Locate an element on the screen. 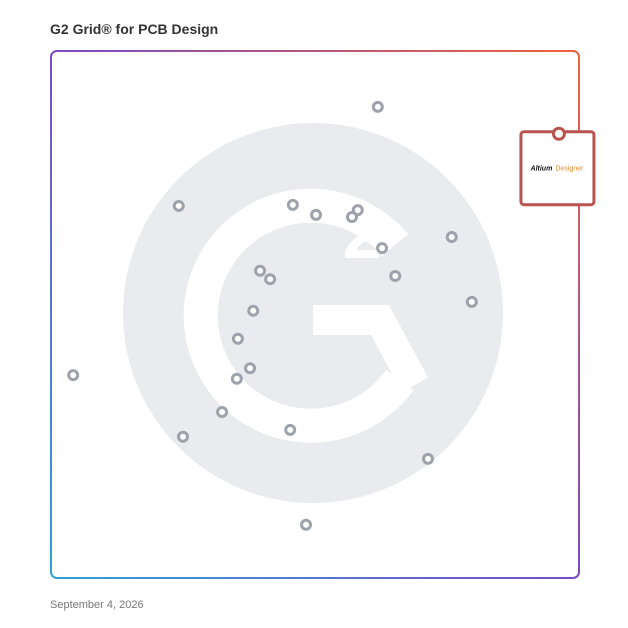  logo-word: Designer is located at coordinates (569, 169).